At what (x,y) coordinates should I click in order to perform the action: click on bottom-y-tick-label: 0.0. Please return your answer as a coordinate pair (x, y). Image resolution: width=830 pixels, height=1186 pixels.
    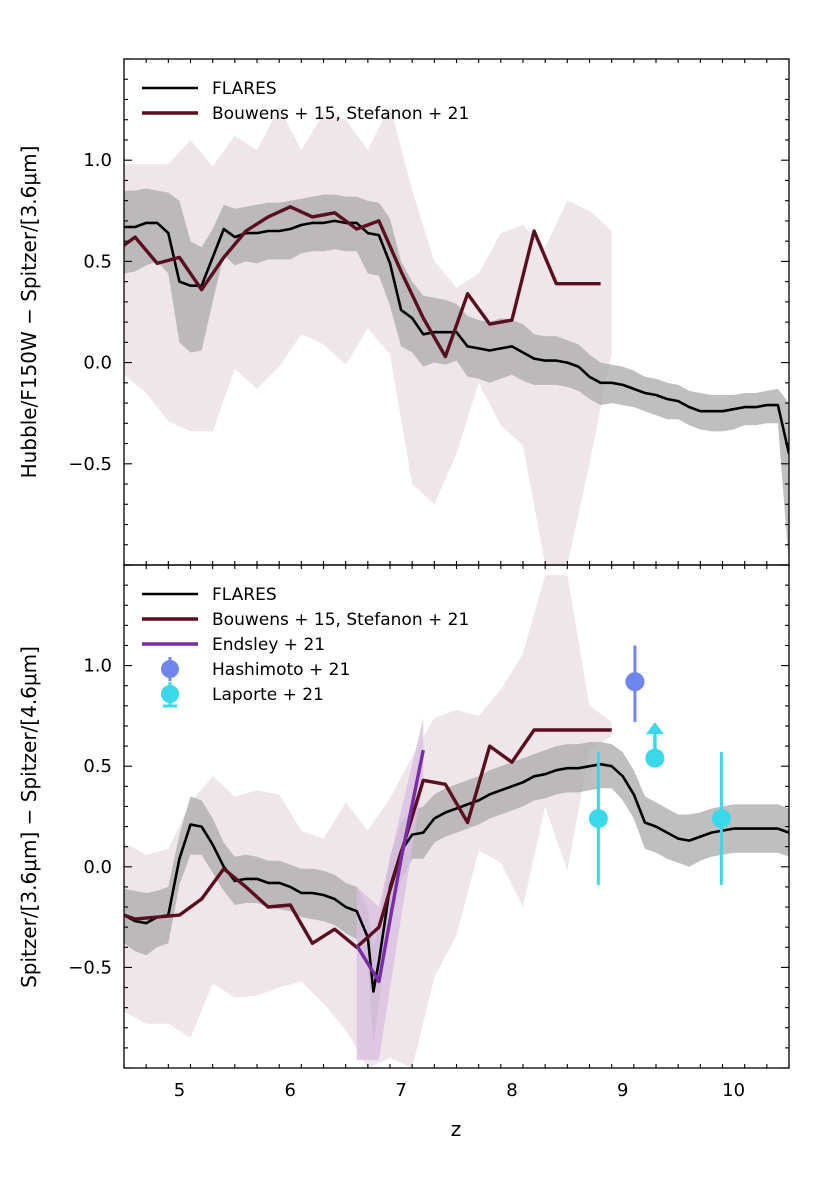
    Looking at the image, I should click on (97, 867).